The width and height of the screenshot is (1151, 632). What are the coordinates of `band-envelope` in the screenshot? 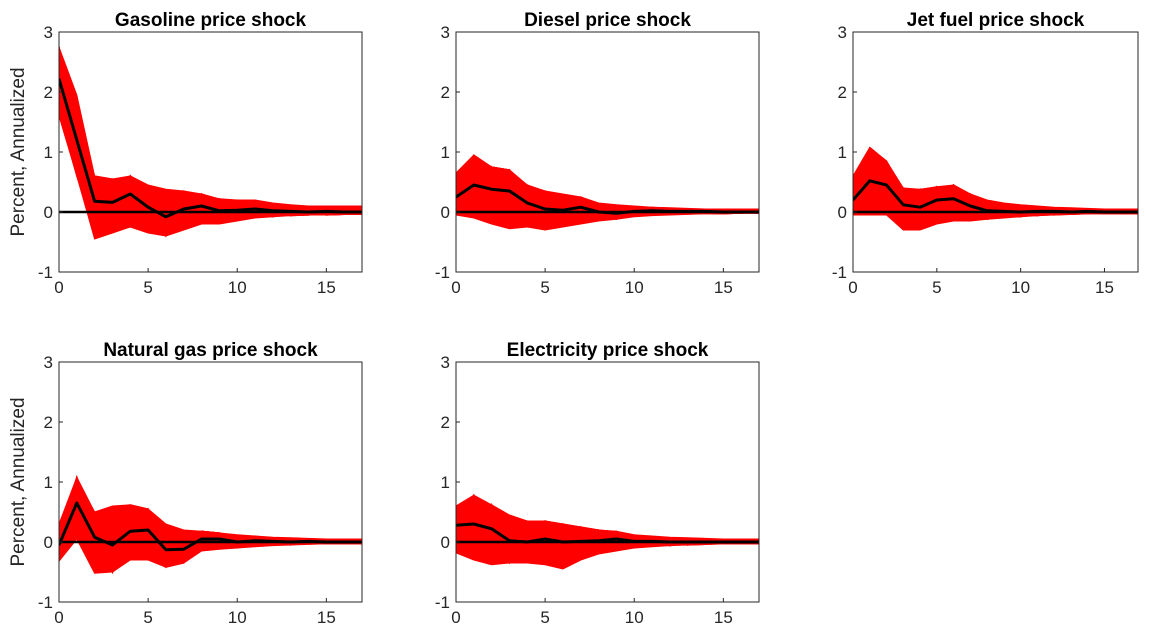 It's located at (210, 524).